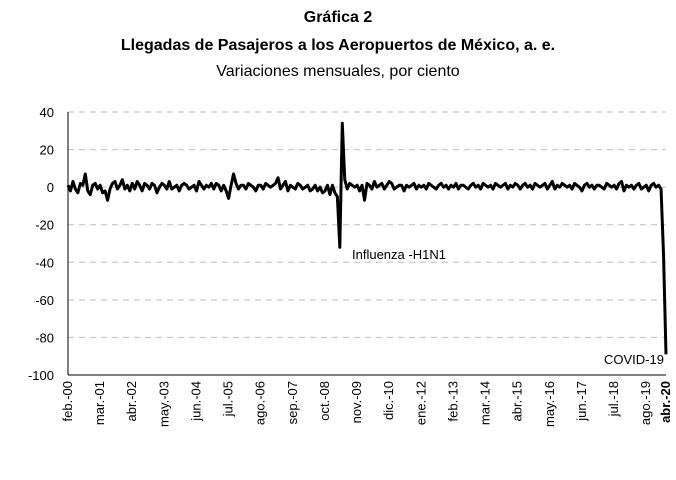  Describe the element at coordinates (337, 71) in the screenshot. I see `chart-units: Variaciones mensuales, por ciento` at that location.